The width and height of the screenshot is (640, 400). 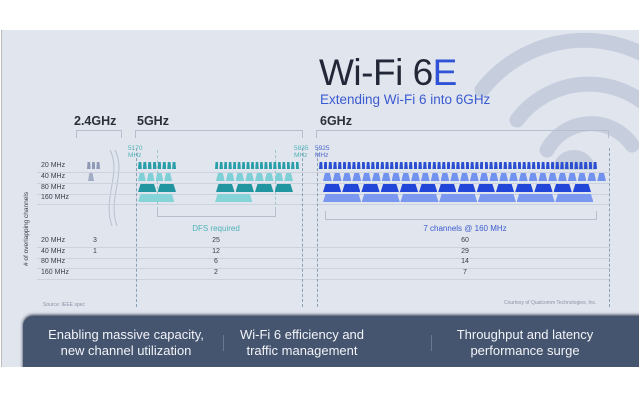 What do you see at coordinates (53, 165) in the screenshot?
I see `channel-width-label: 20 MHz` at bounding box center [53, 165].